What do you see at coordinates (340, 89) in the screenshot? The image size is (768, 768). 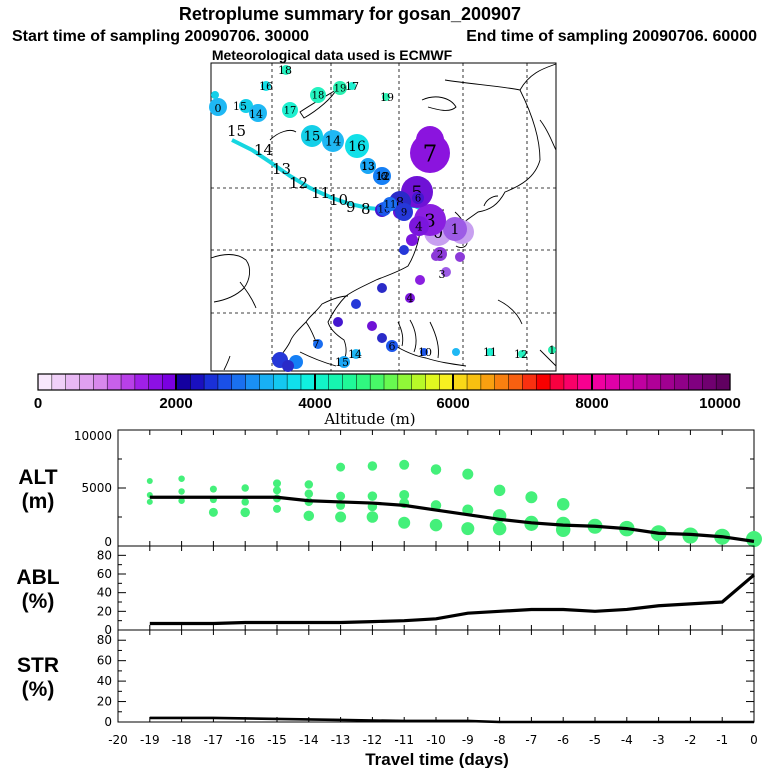 I see `map-marker-label-19: 19` at bounding box center [340, 89].